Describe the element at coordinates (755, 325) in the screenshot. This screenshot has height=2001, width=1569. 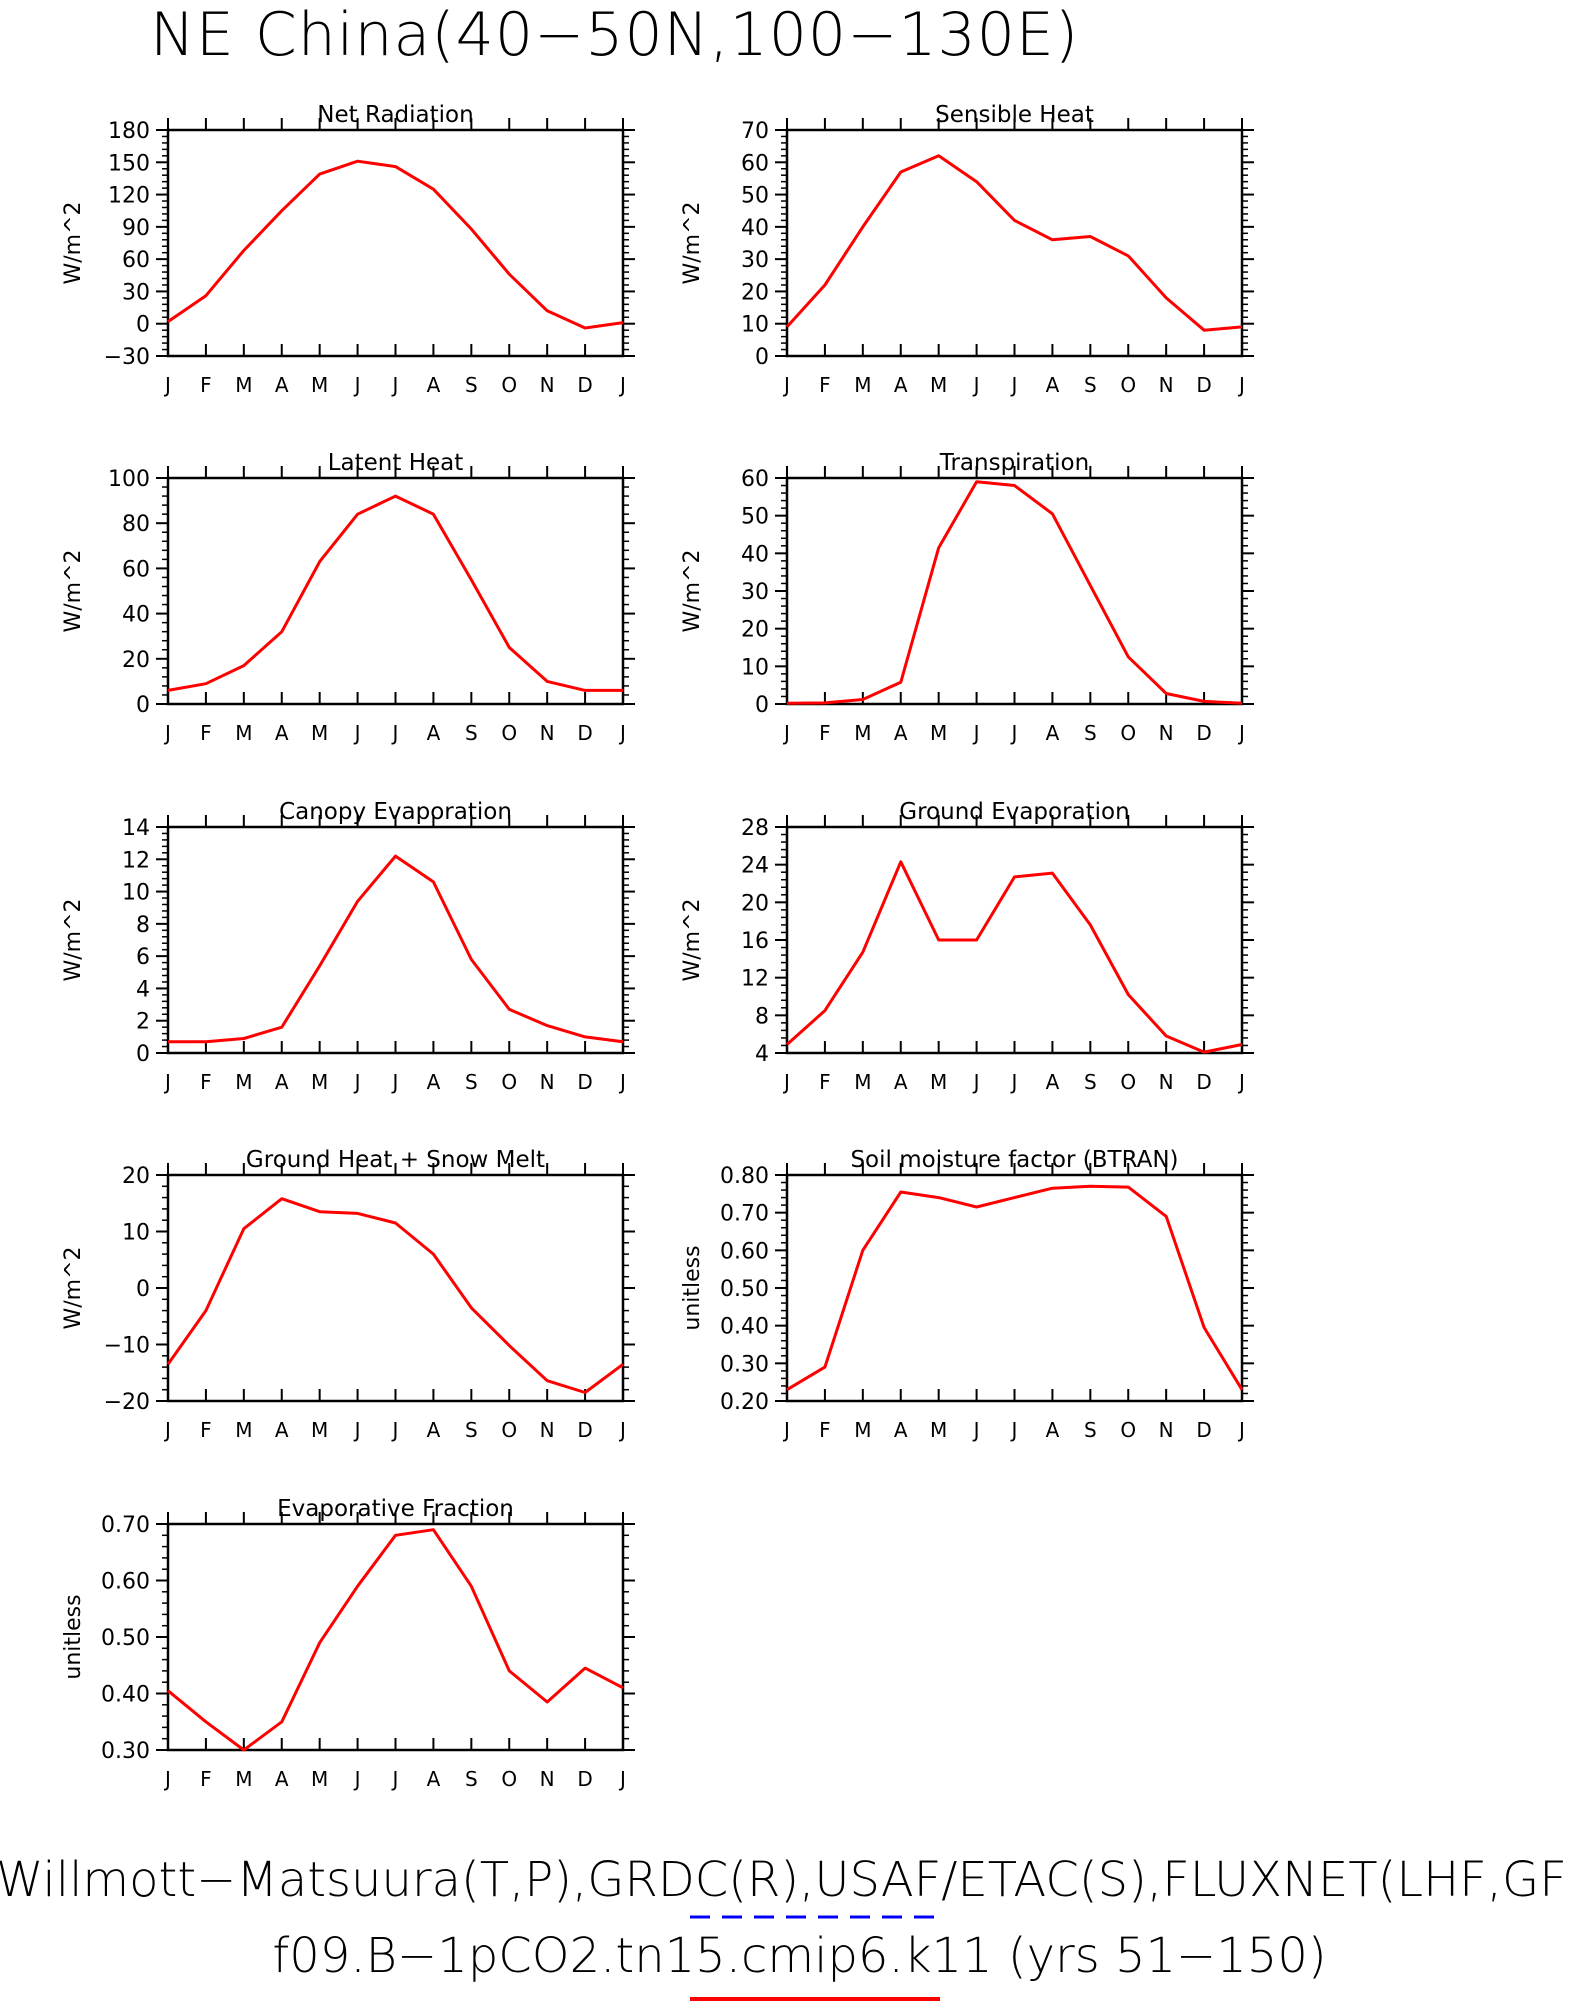
I see `y-tick-label: 10` at that location.